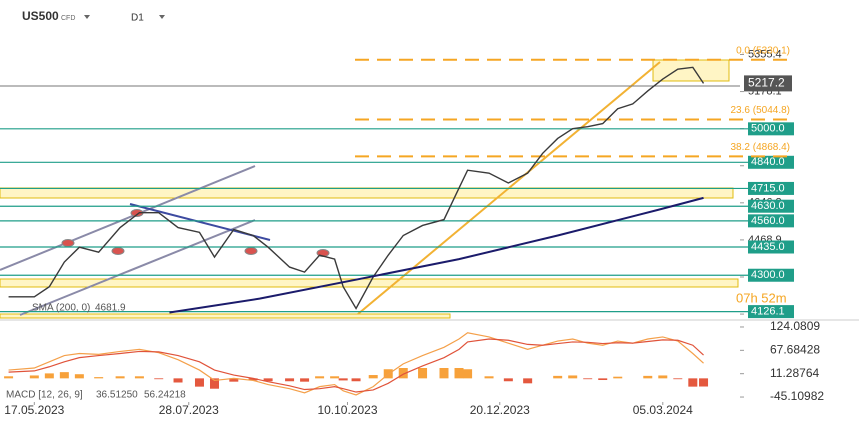  What do you see at coordinates (93, 16) in the screenshot?
I see `header: US500 CFD D1` at bounding box center [93, 16].